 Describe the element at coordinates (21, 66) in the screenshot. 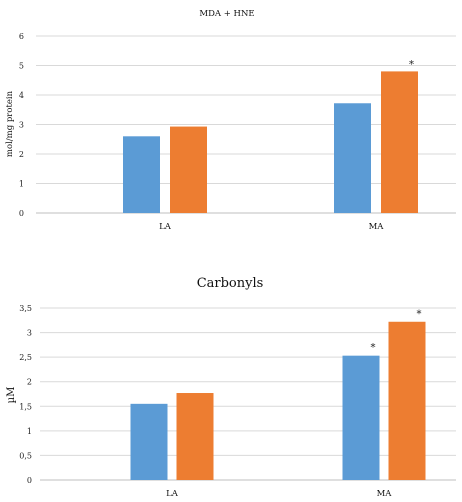

I see `y-tick-label: 5` at that location.